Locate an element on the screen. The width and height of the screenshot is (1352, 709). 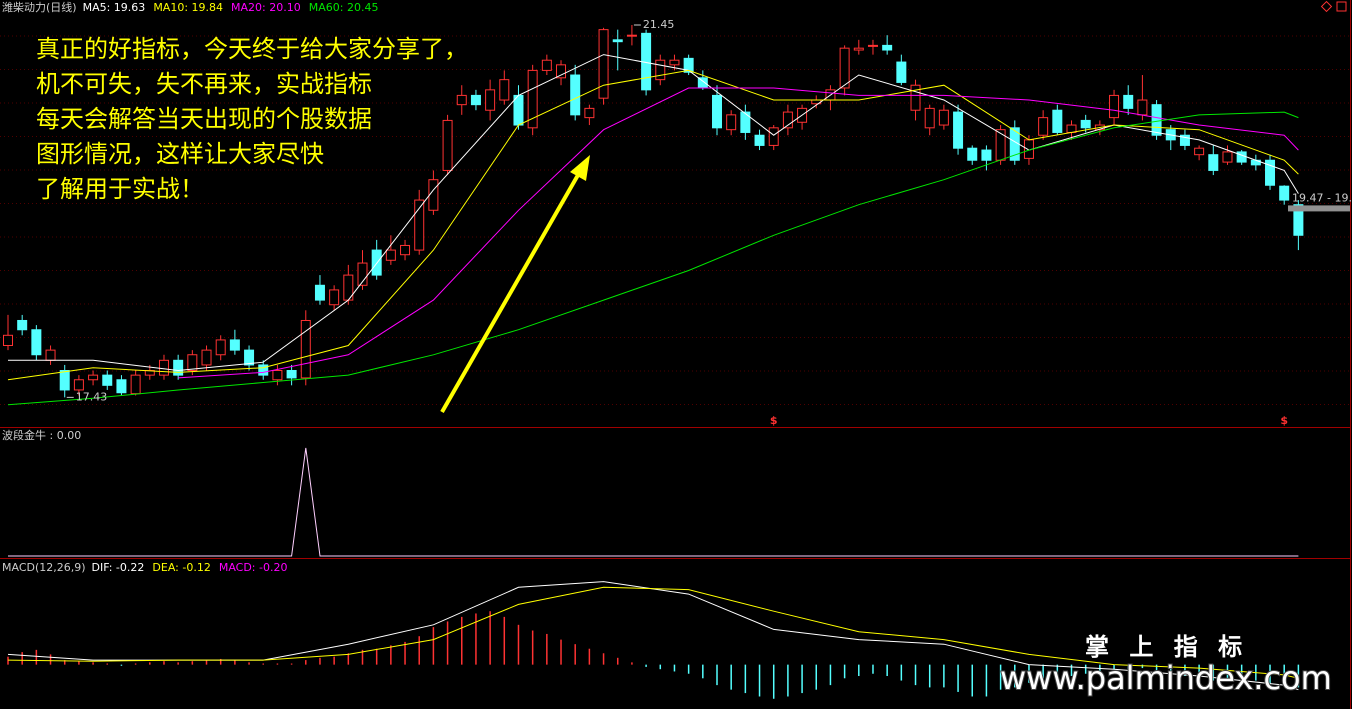
series-line is located at coordinates (653, 632).